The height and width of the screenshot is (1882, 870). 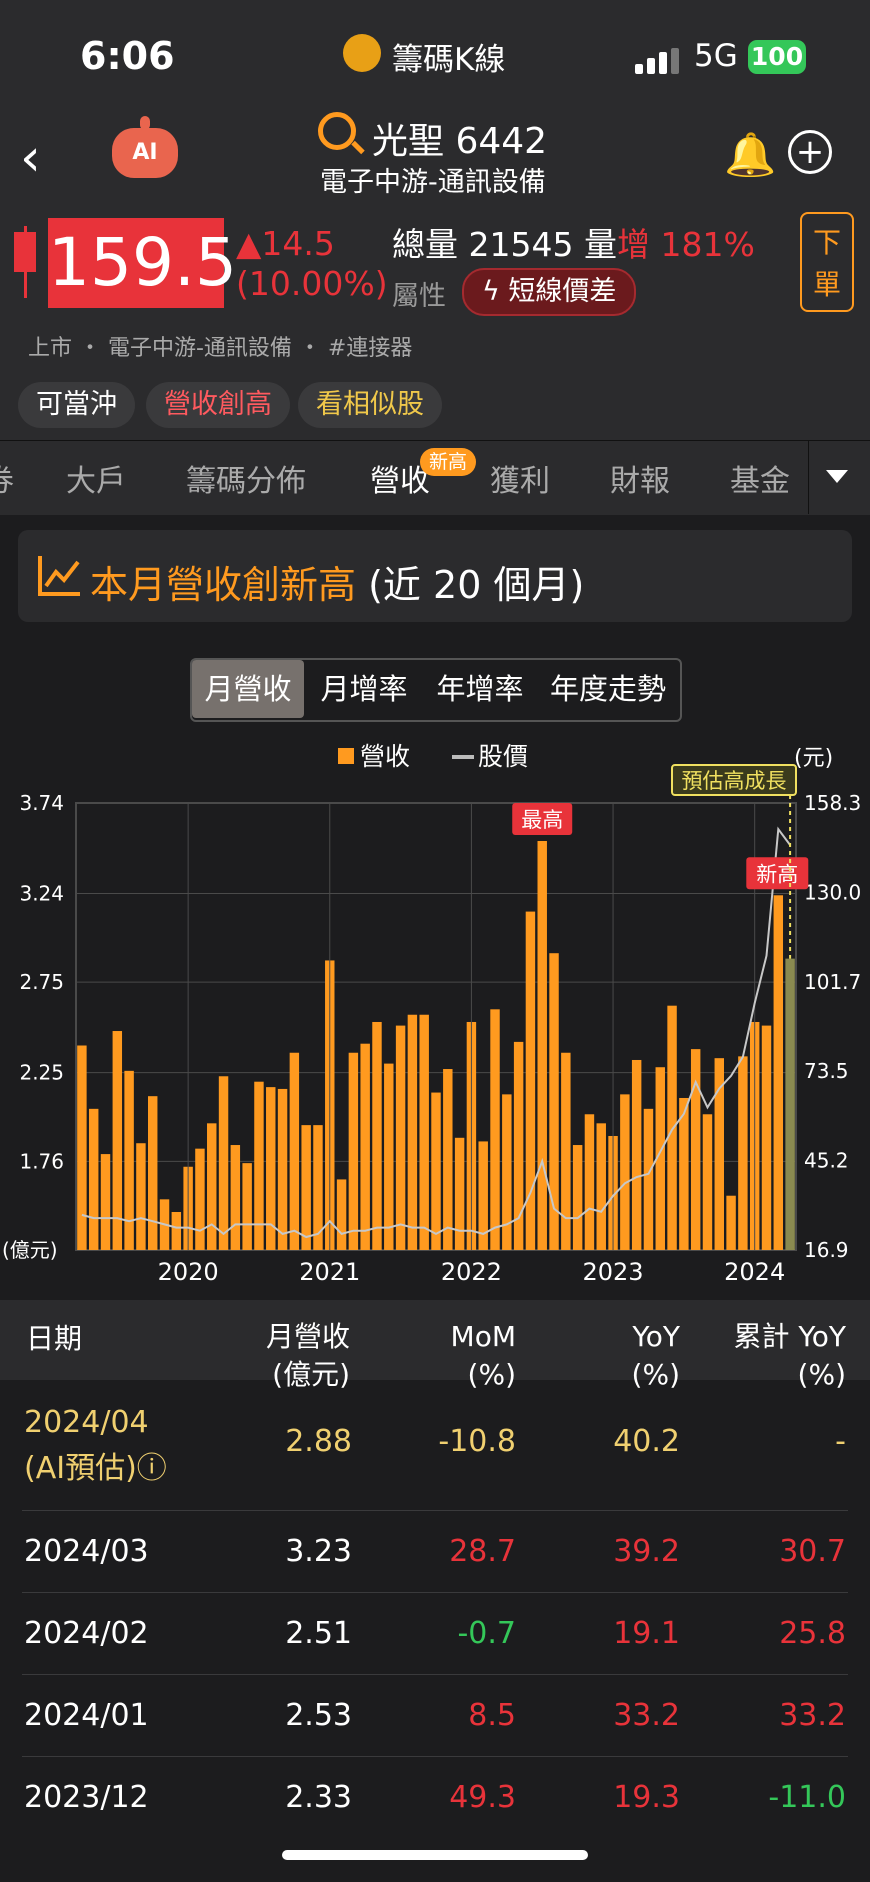 I want to click on chip-revenue-high: 營收創高, so click(x=218, y=405).